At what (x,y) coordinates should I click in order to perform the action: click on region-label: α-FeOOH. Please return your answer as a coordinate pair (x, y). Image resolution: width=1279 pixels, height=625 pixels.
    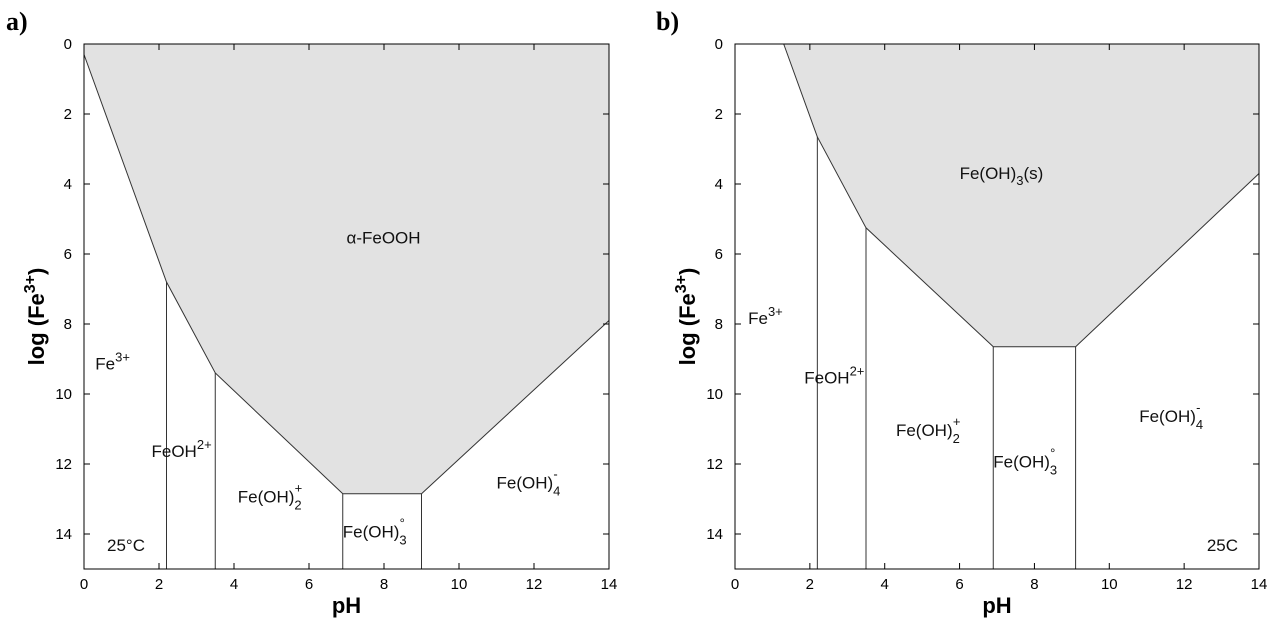
    Looking at the image, I should click on (384, 238).